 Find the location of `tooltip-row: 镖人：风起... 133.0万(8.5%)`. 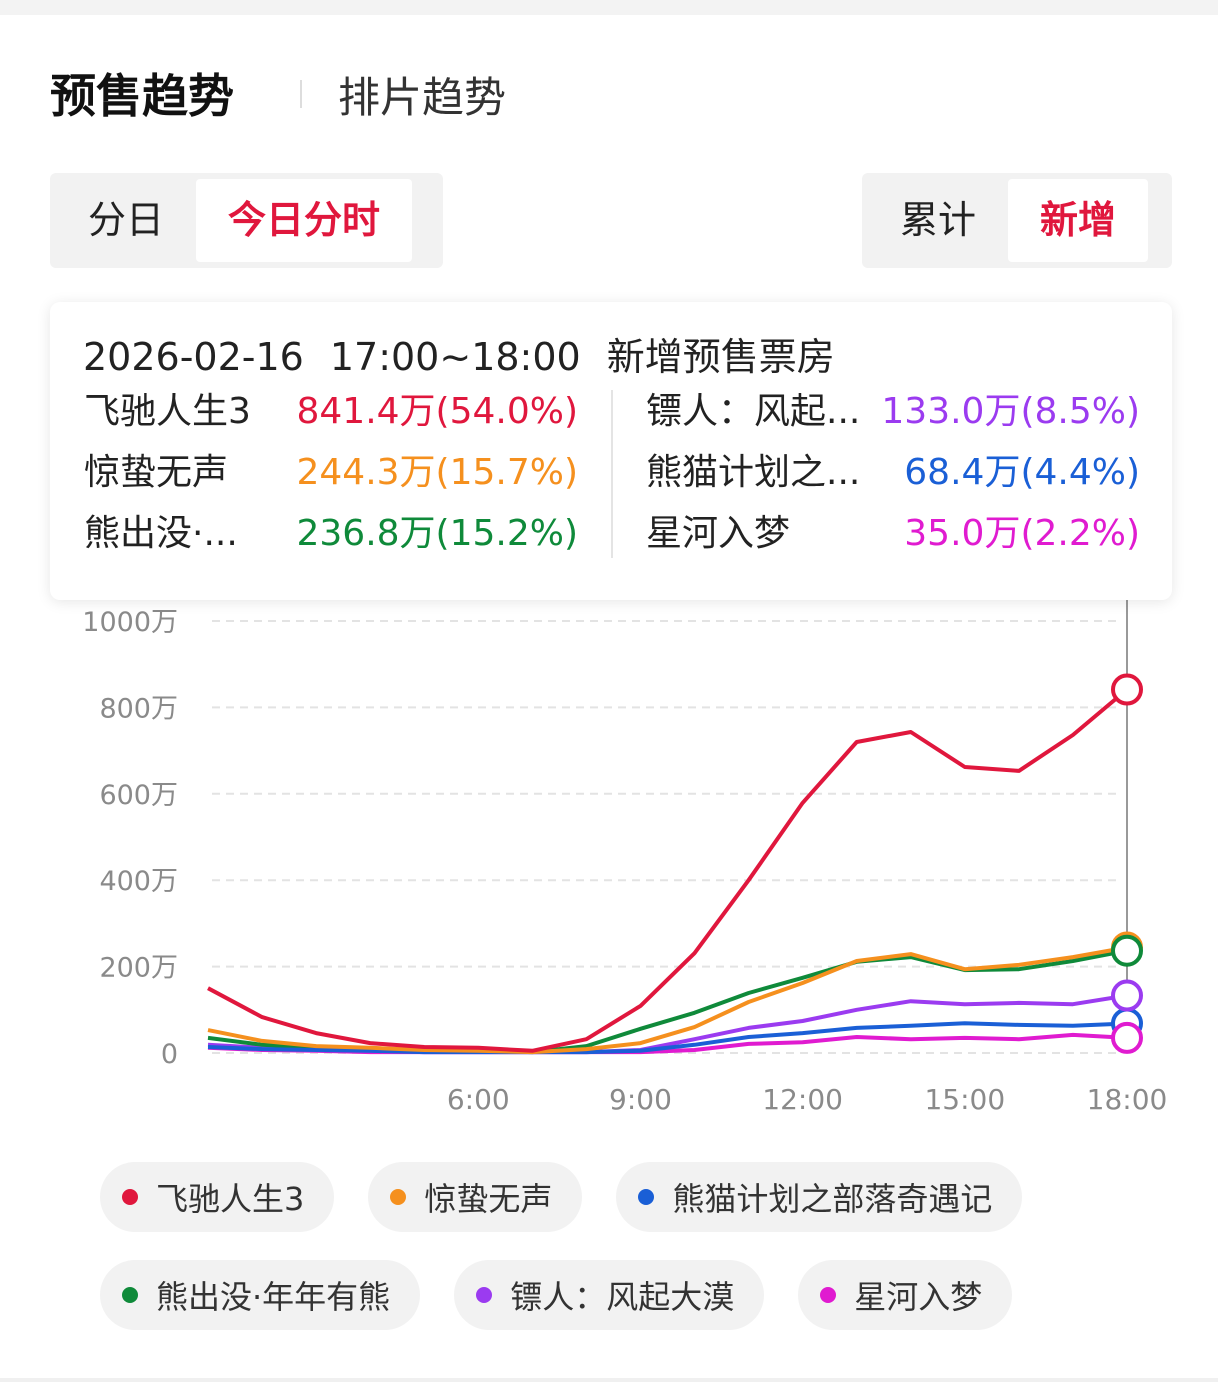

tooltip-row: 镖人：风起... 133.0万(8.5%) is located at coordinates (893, 412).